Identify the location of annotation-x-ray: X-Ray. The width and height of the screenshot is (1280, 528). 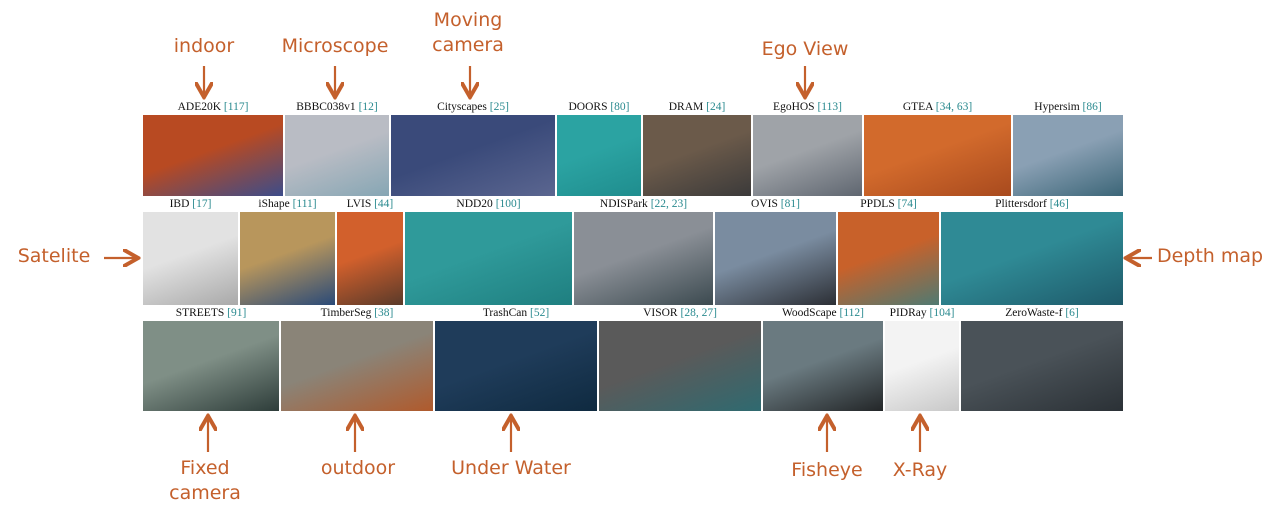
(920, 470).